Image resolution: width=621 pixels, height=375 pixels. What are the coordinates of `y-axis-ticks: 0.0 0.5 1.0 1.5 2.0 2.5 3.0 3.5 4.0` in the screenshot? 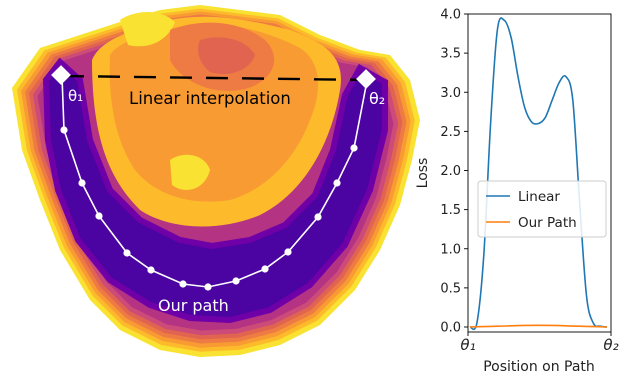 It's located at (454, 172).